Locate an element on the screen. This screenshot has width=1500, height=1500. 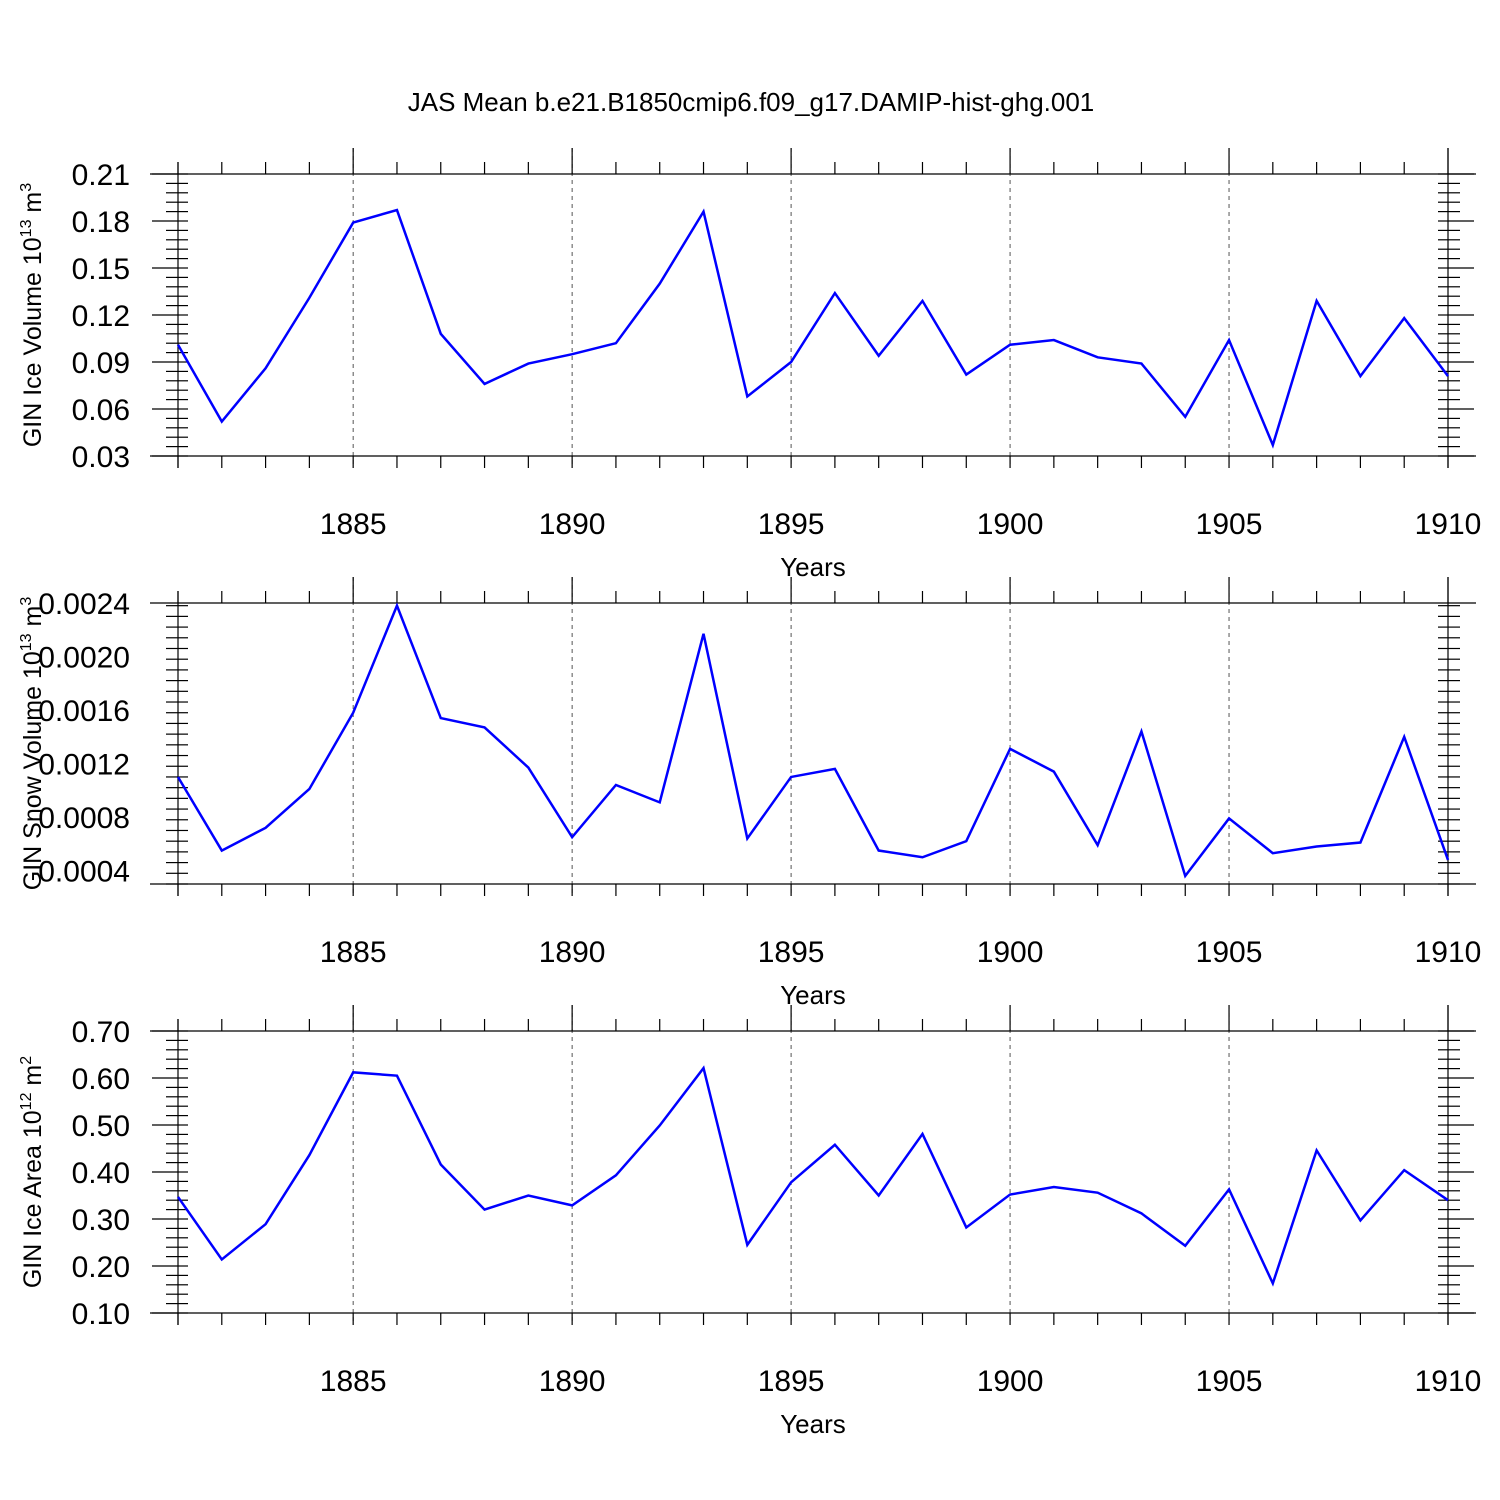
y-tick-label: 0.21 is located at coordinates (101, 175).